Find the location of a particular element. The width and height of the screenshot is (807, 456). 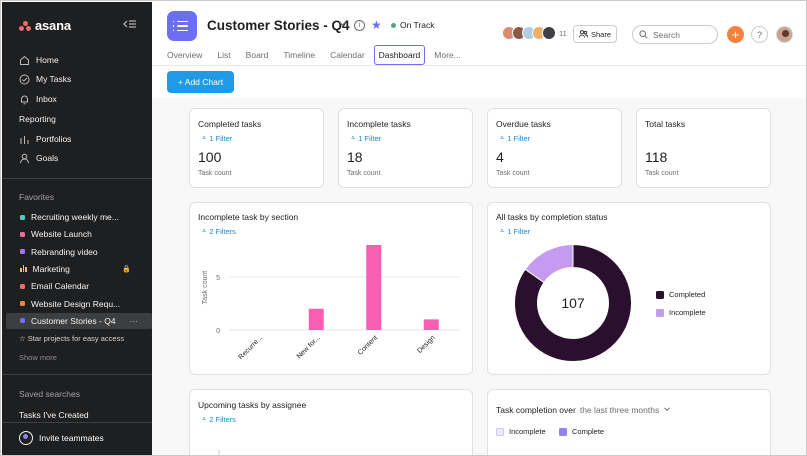

sidebar-item-portfolios: Portfolios is located at coordinates (45, 139).